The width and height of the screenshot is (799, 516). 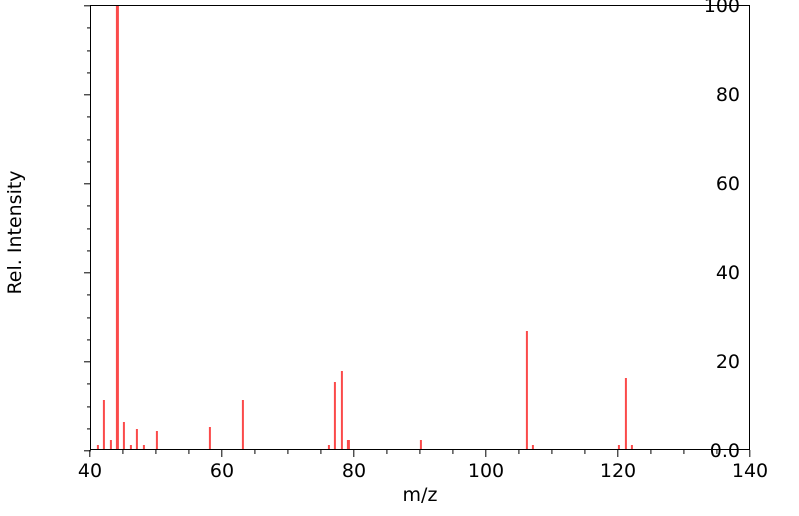 What do you see at coordinates (724, 451) in the screenshot?
I see `y-axis-tick-label: 0.0` at bounding box center [724, 451].